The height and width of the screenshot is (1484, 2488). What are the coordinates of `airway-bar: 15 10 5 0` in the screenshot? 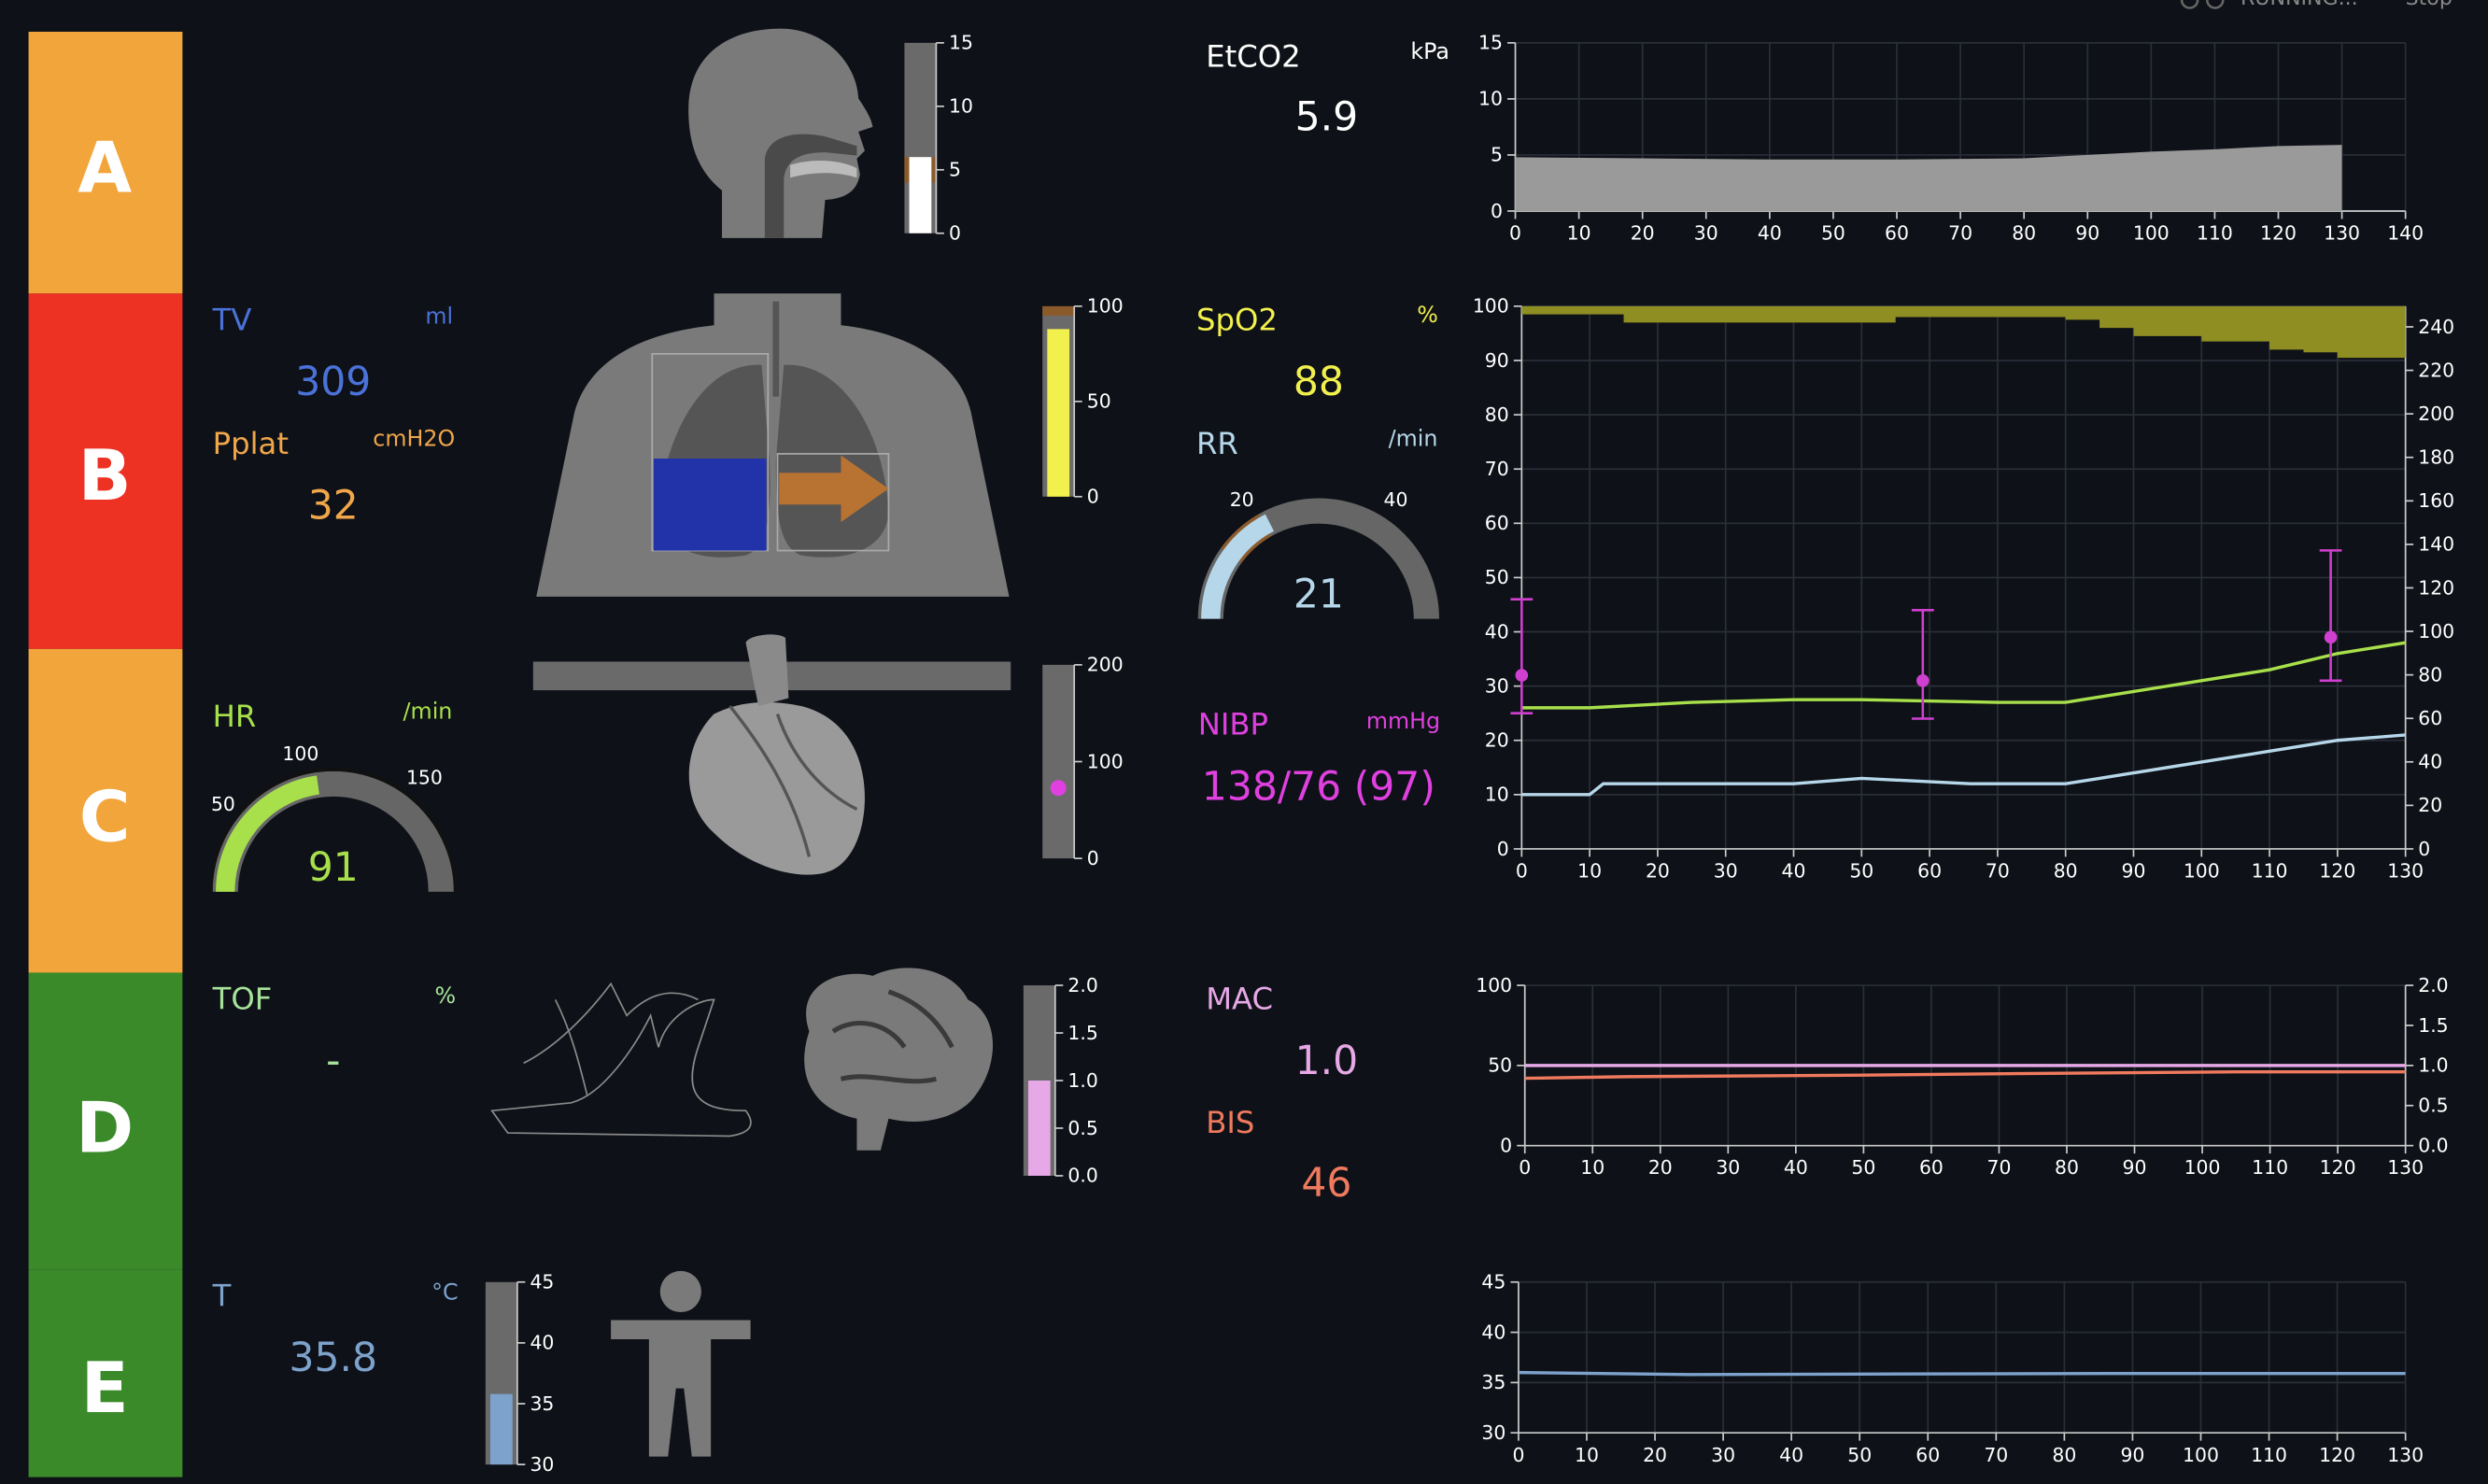 It's located at (938, 138).